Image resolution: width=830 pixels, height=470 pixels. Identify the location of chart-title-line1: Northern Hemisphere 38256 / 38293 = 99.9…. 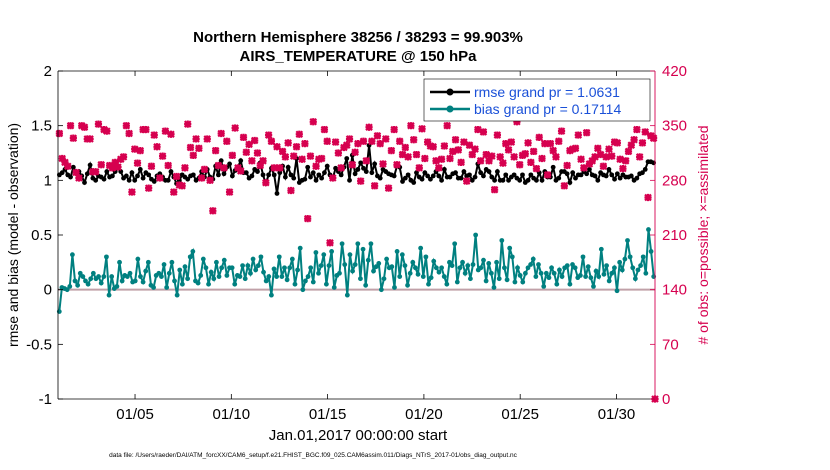
(358, 37).